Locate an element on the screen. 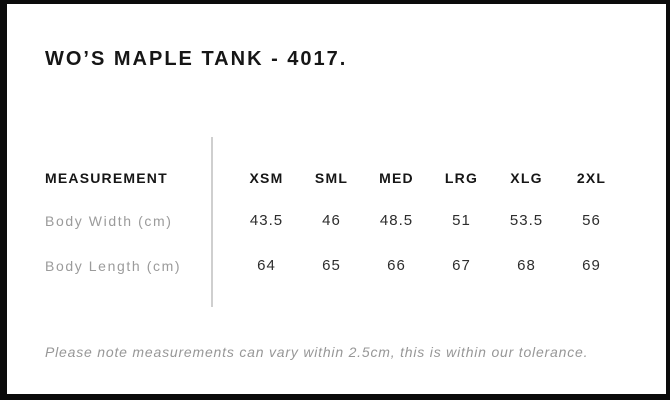 The width and height of the screenshot is (670, 400). table-row-body-width: Body Width (cm) 43.5 46 48.5 51 53.5 56 is located at coordinates (336, 221).